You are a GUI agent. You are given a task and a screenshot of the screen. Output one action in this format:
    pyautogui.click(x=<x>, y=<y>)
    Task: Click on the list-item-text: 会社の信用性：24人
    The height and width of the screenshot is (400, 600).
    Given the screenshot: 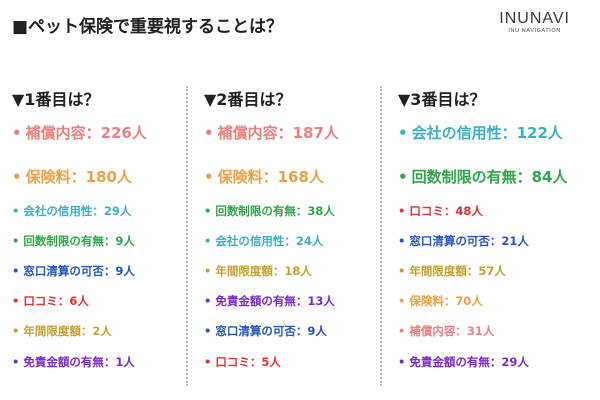 What is the action you would take?
    pyautogui.click(x=269, y=241)
    